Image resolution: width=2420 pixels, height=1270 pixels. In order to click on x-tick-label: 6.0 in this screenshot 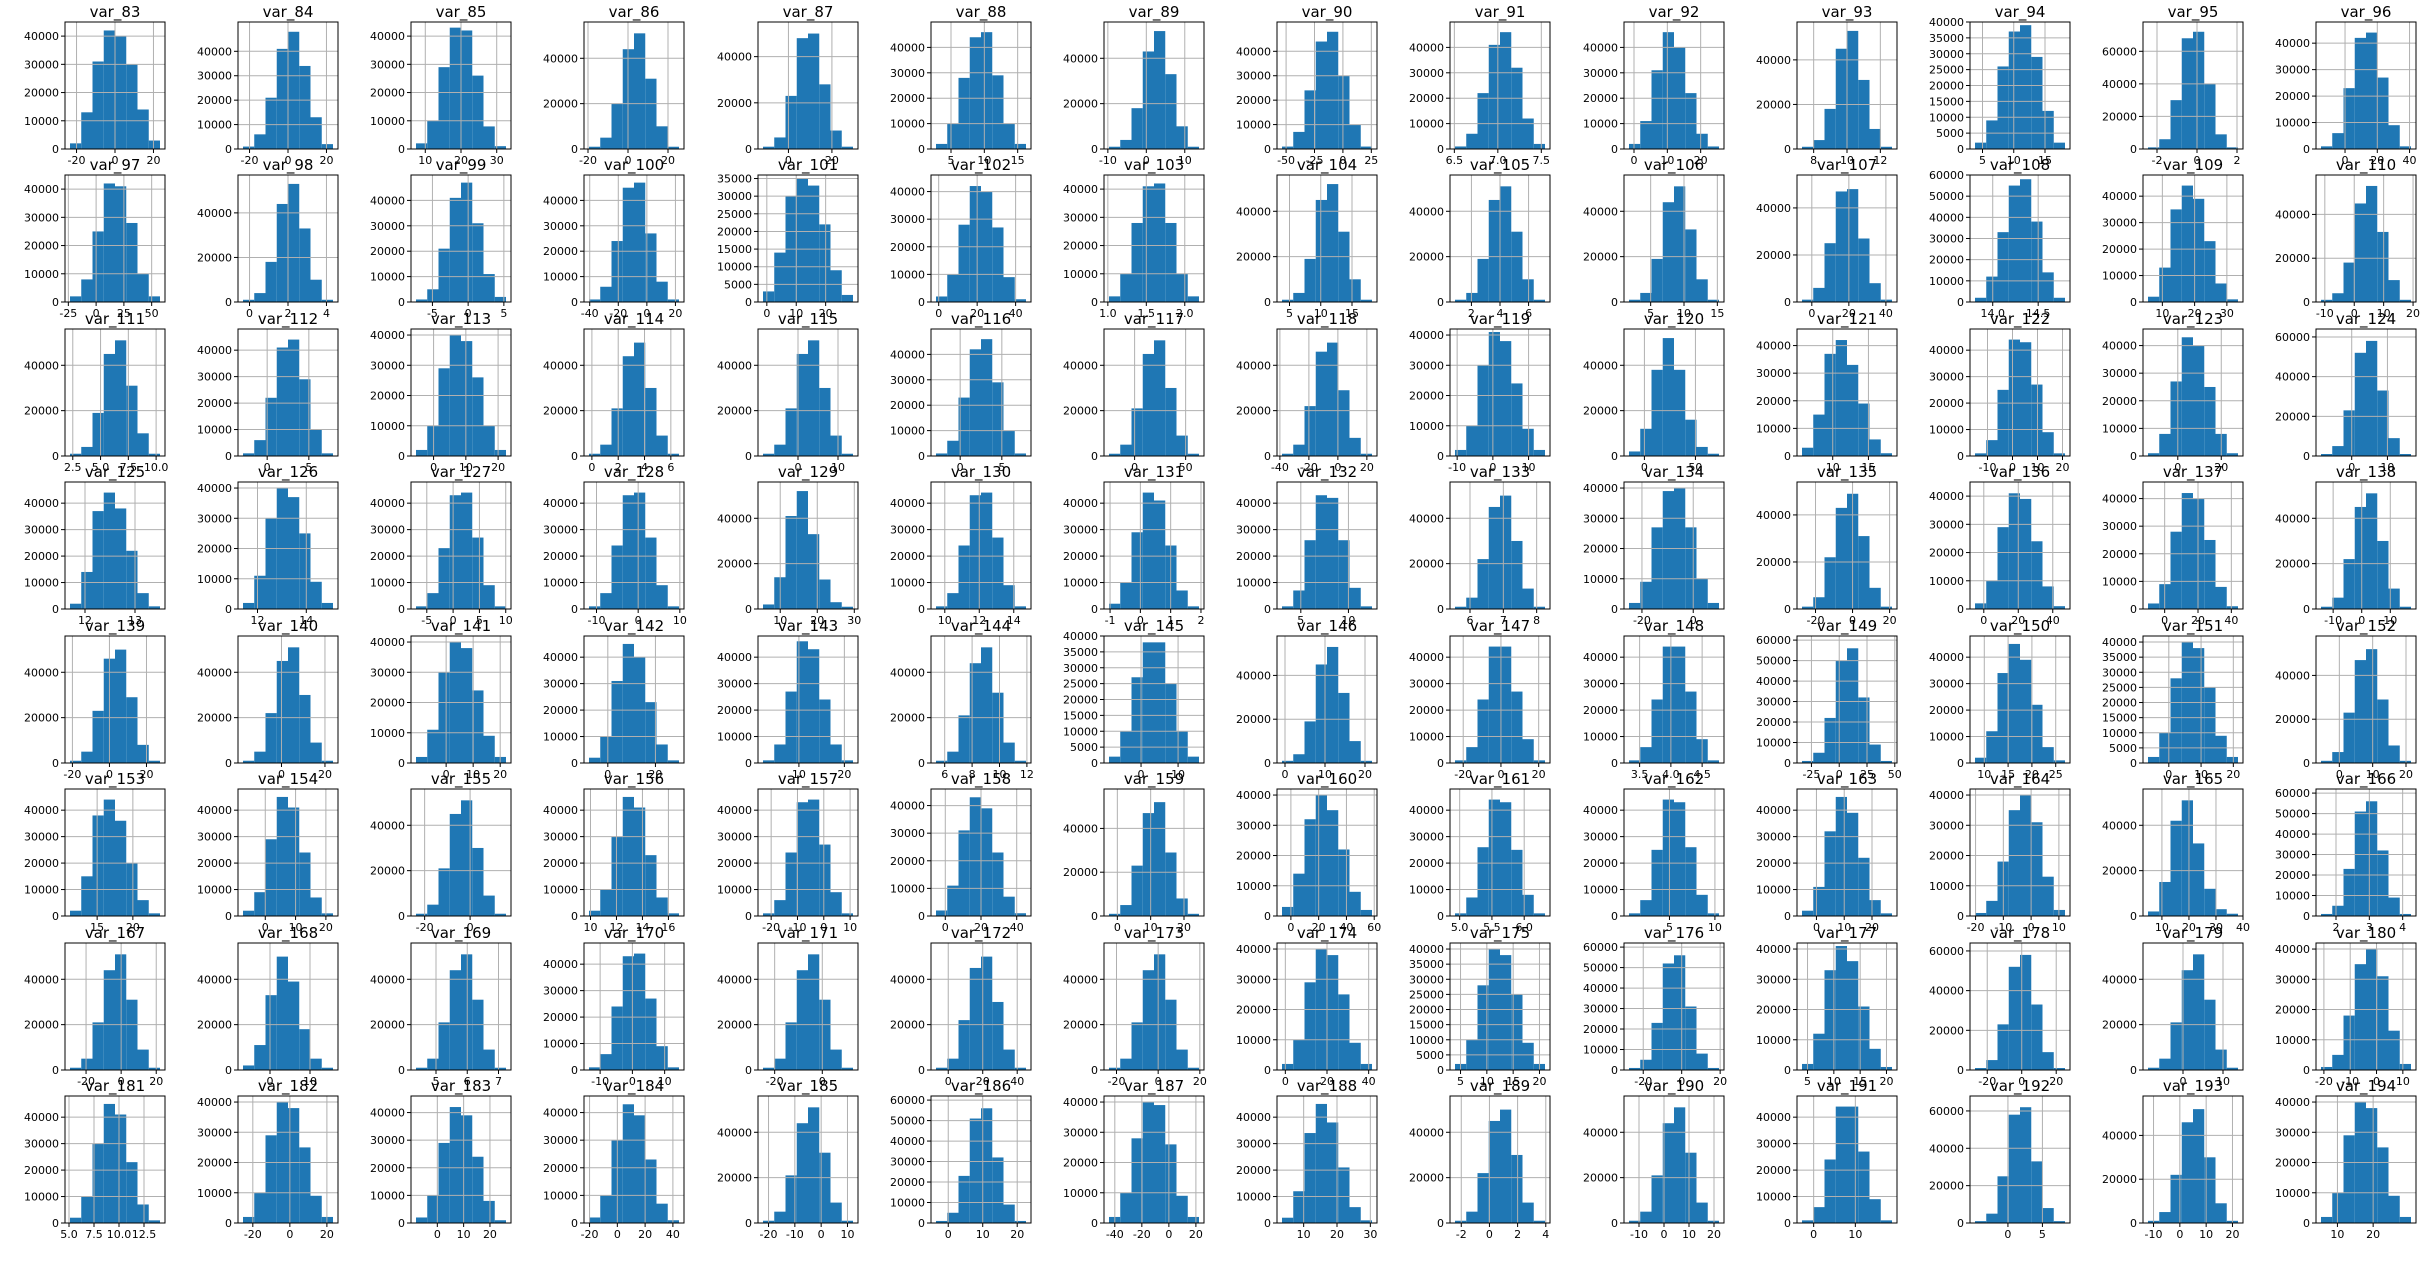, I will do `click(1524, 927)`.